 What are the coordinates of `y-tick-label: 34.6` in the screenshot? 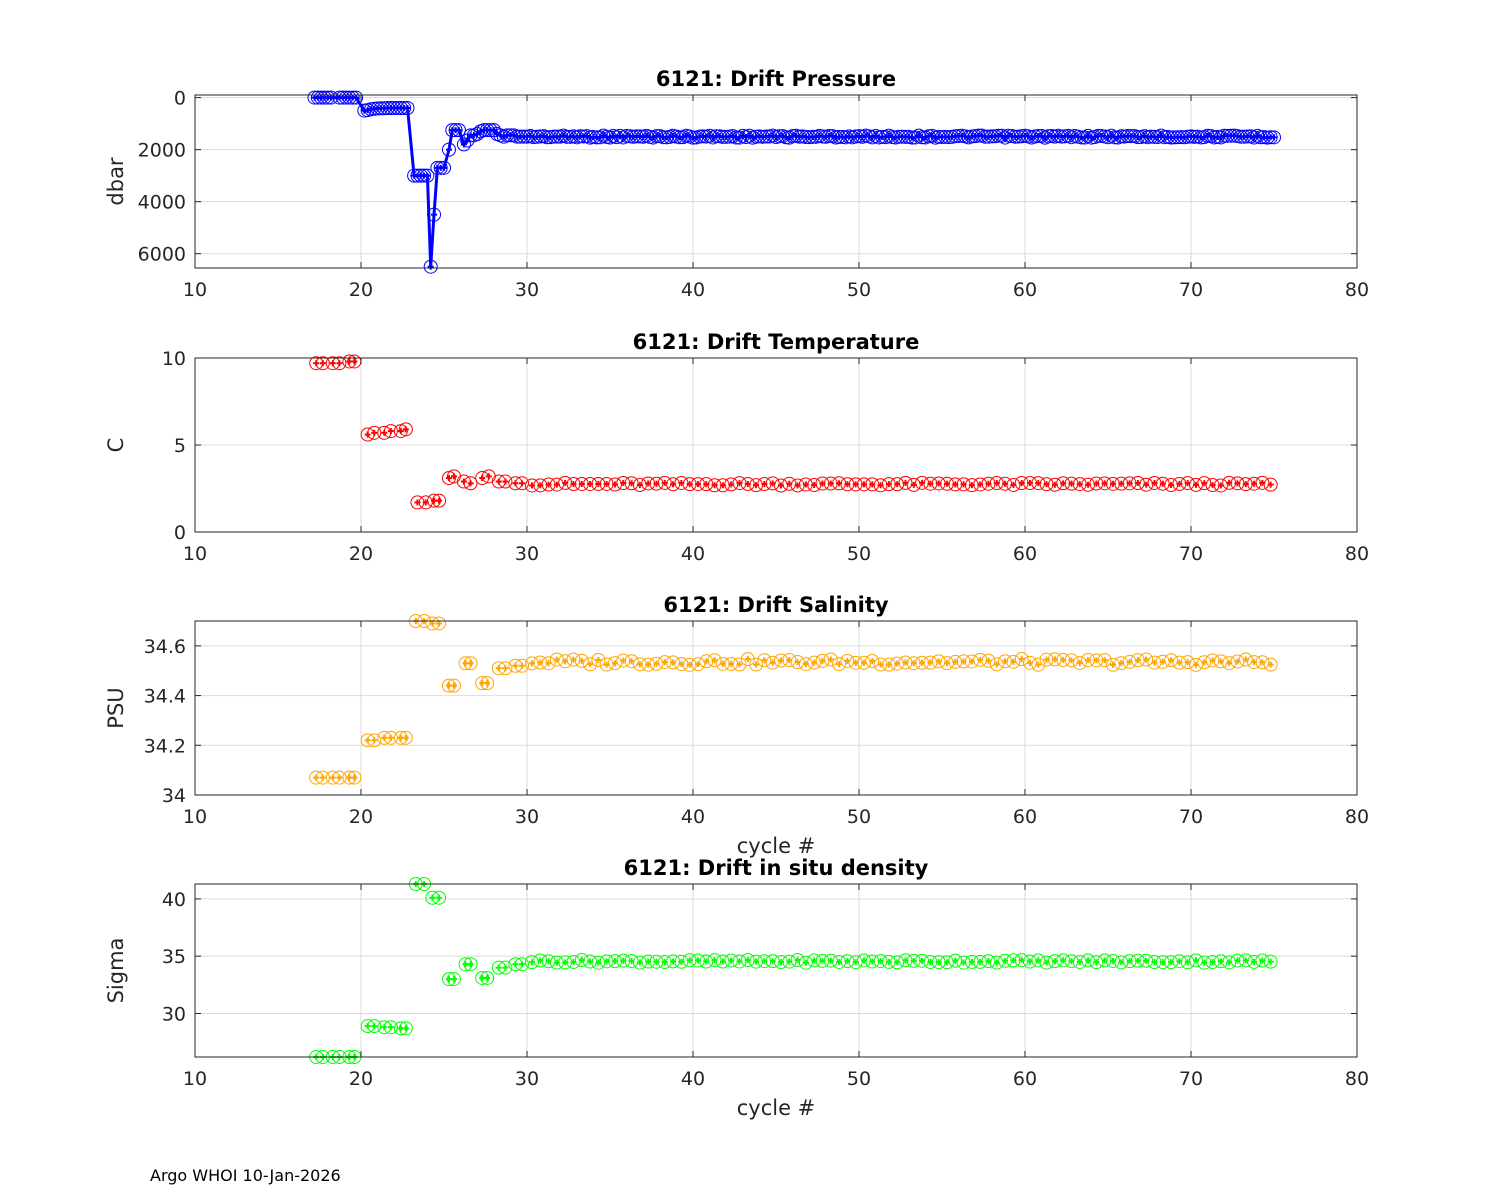 It's located at (165, 647).